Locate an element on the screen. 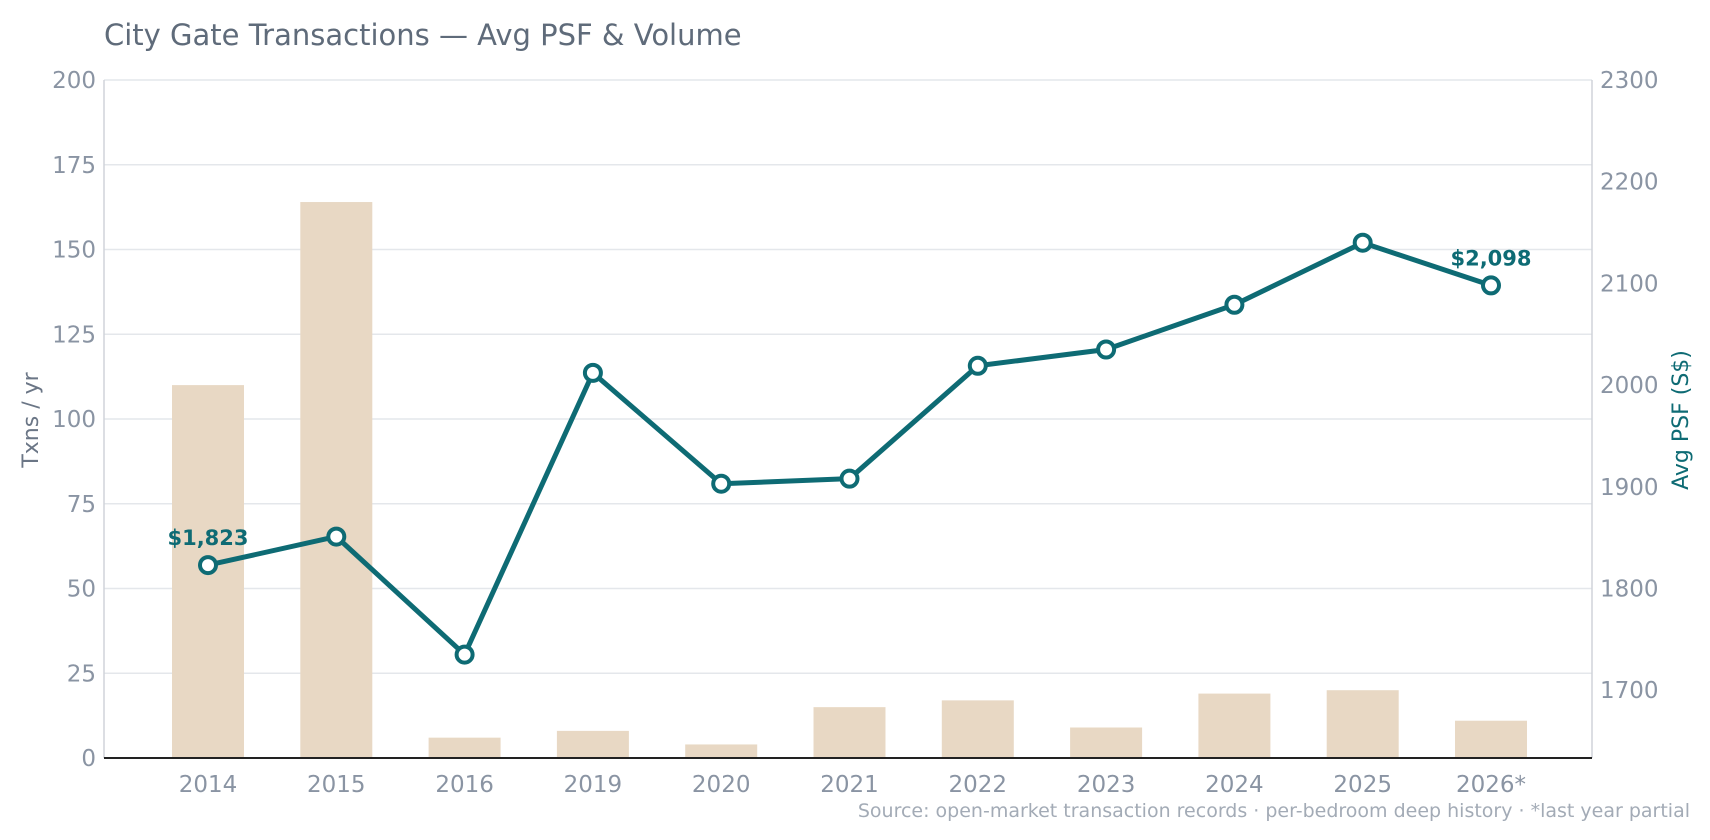 The width and height of the screenshot is (1710, 840). left-tick-label: 150 is located at coordinates (74, 251).